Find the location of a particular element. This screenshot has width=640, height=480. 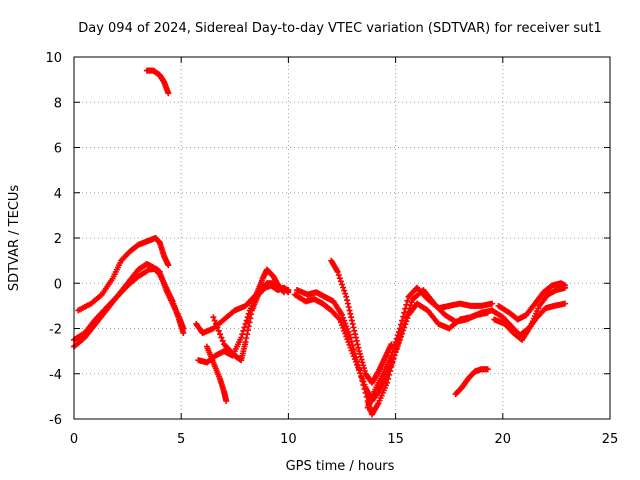

y-tick-label: -4 is located at coordinates (55, 375).